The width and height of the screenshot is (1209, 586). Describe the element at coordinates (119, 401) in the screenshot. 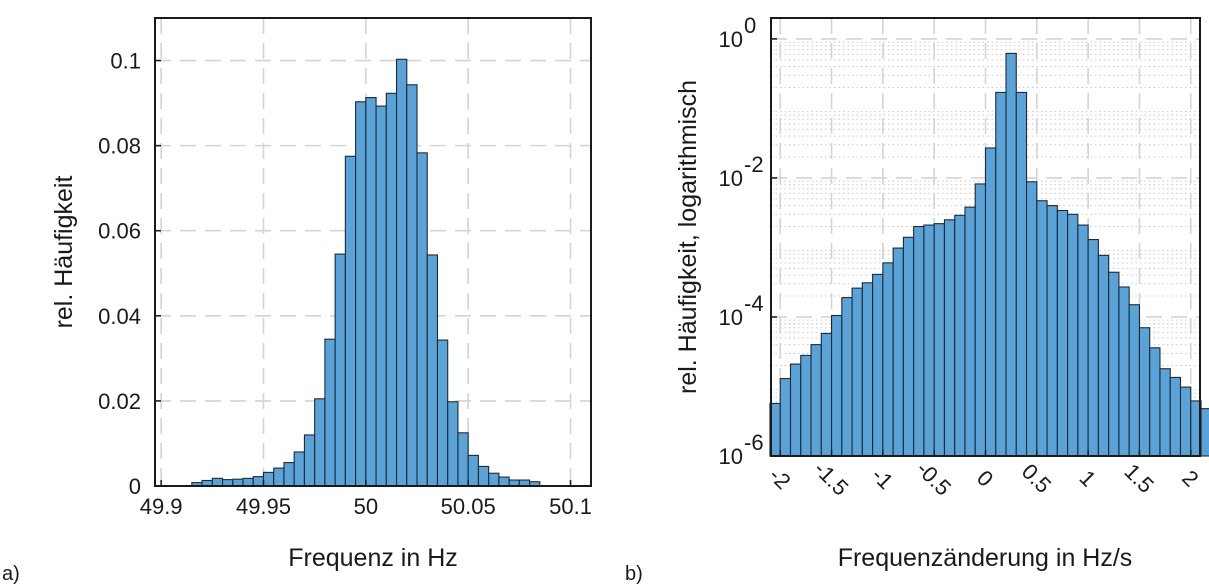

I see `y-tick-label-a: 0.02` at that location.